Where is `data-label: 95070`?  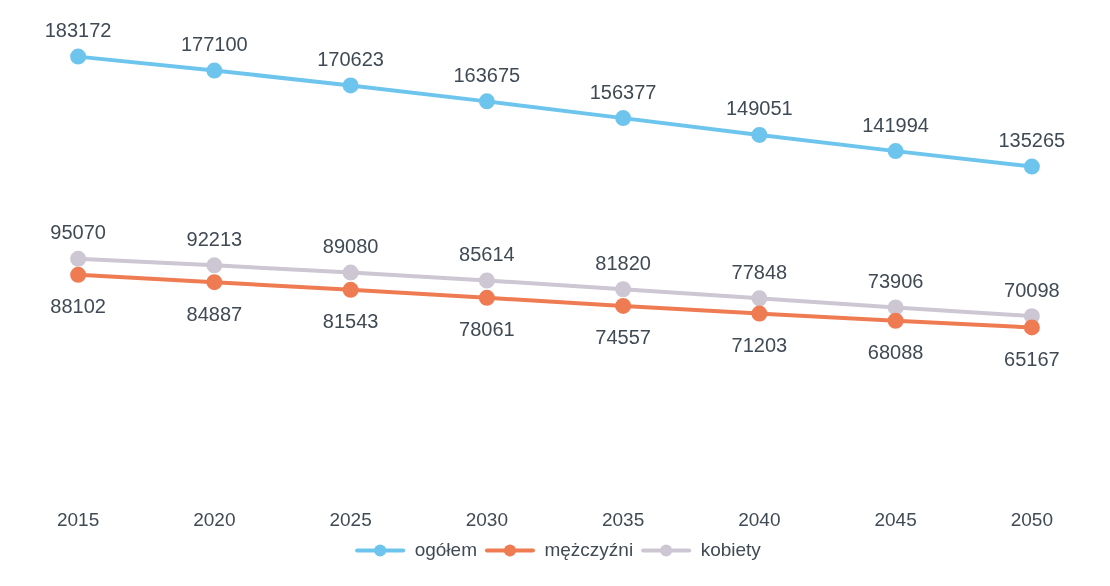
data-label: 95070 is located at coordinates (78, 232).